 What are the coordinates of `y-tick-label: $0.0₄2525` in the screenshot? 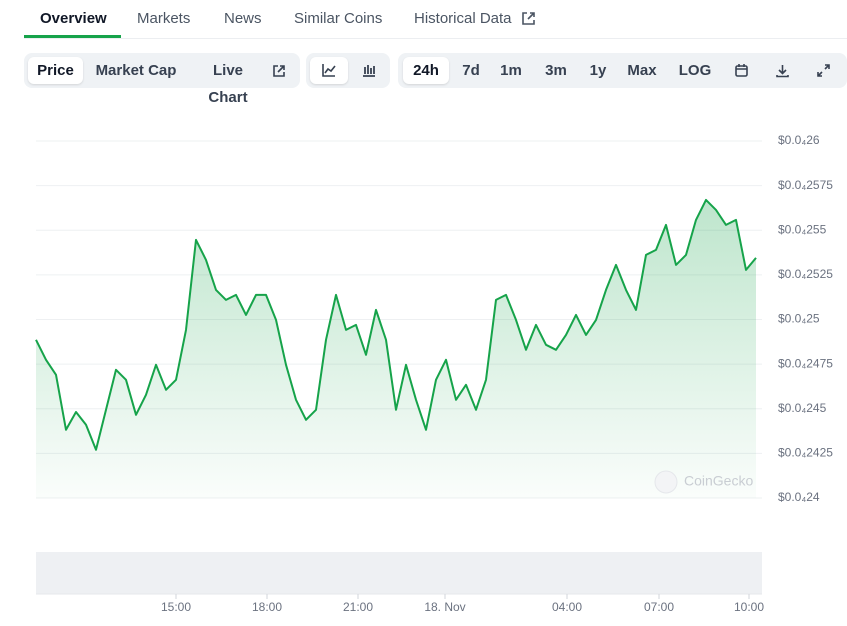 It's located at (805, 274).